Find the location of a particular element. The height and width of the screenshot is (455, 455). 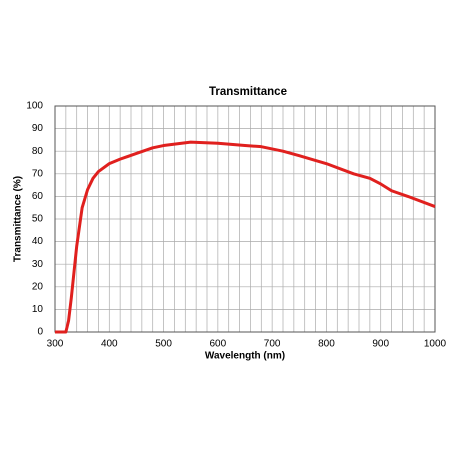

y-tick-label: 60 is located at coordinates (38, 196).